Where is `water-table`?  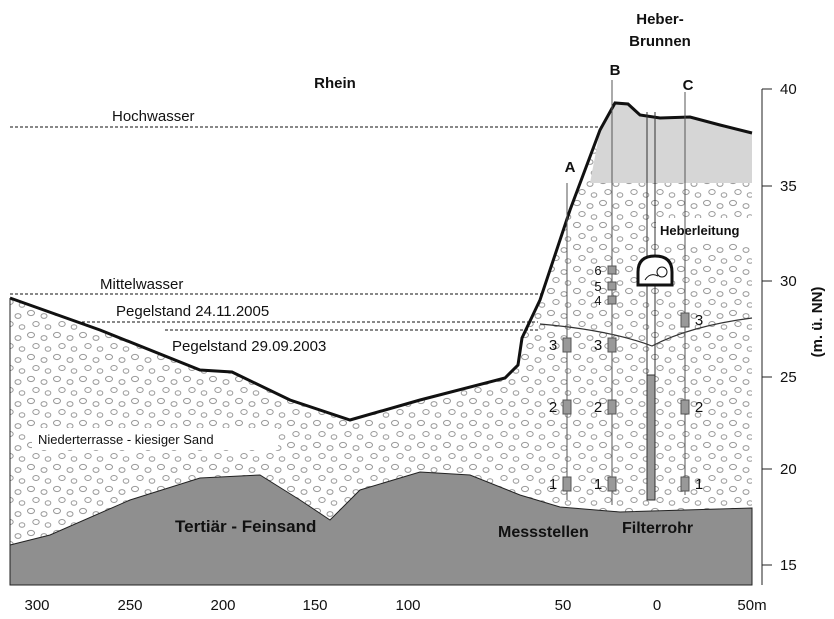
water-table is located at coordinates (646, 332).